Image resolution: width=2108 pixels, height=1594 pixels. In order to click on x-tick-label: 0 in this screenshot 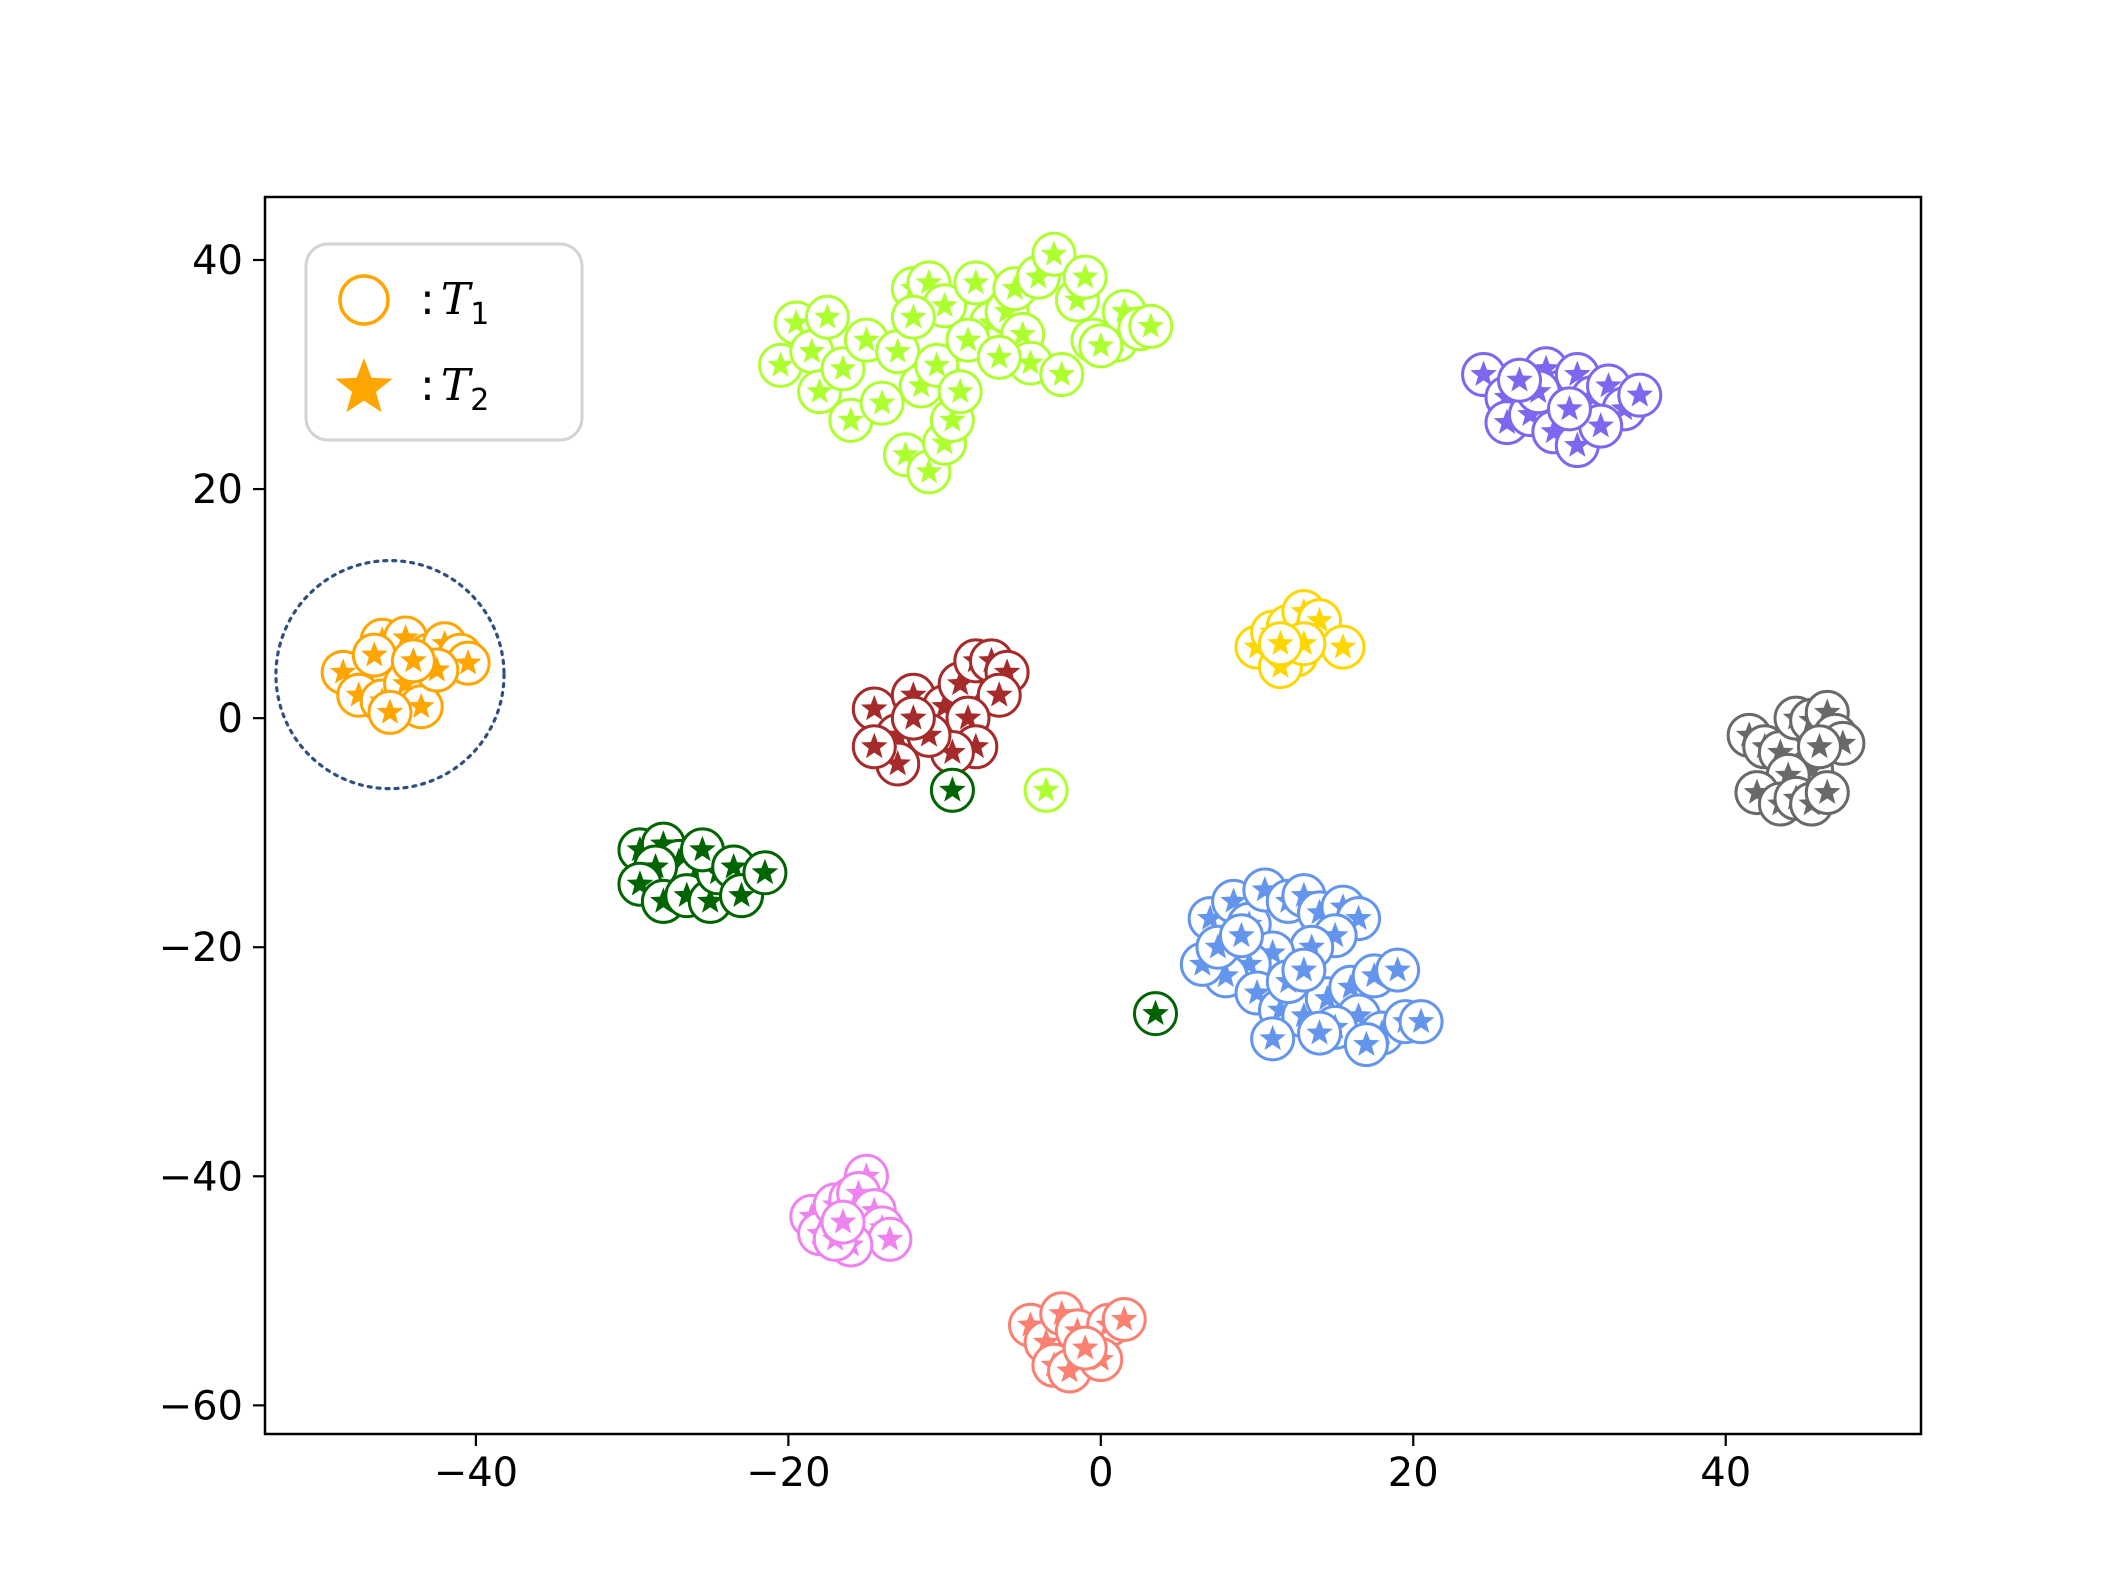, I will do `click(1100, 1473)`.